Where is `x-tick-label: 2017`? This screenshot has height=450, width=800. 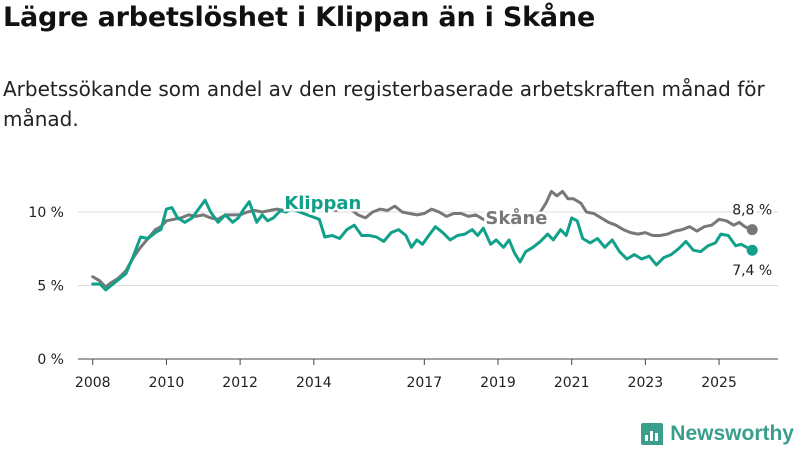 x-tick-label: 2017 is located at coordinates (424, 383).